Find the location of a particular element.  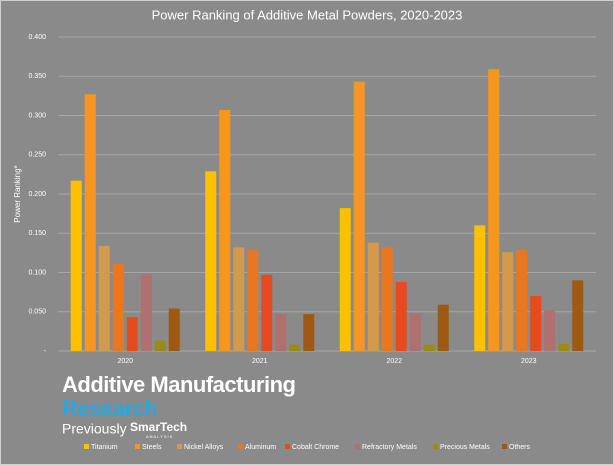

x-tick-label: 2021 is located at coordinates (260, 361).